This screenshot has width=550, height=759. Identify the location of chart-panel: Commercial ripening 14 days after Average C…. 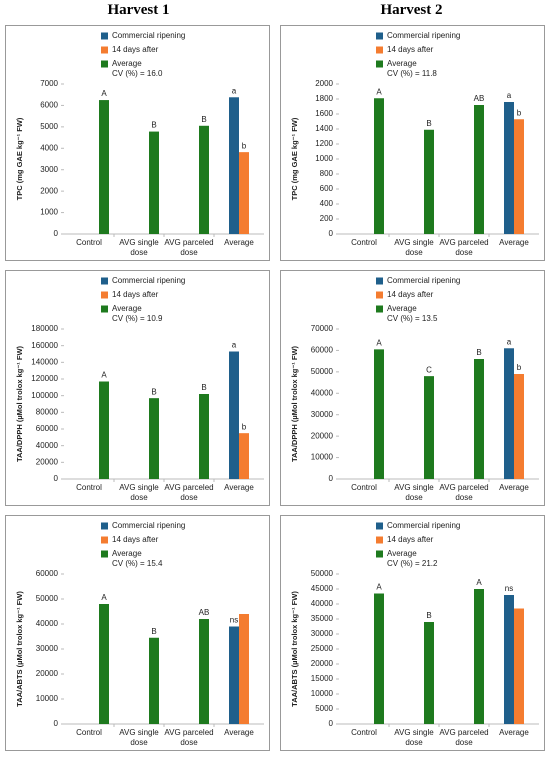
(412, 143).